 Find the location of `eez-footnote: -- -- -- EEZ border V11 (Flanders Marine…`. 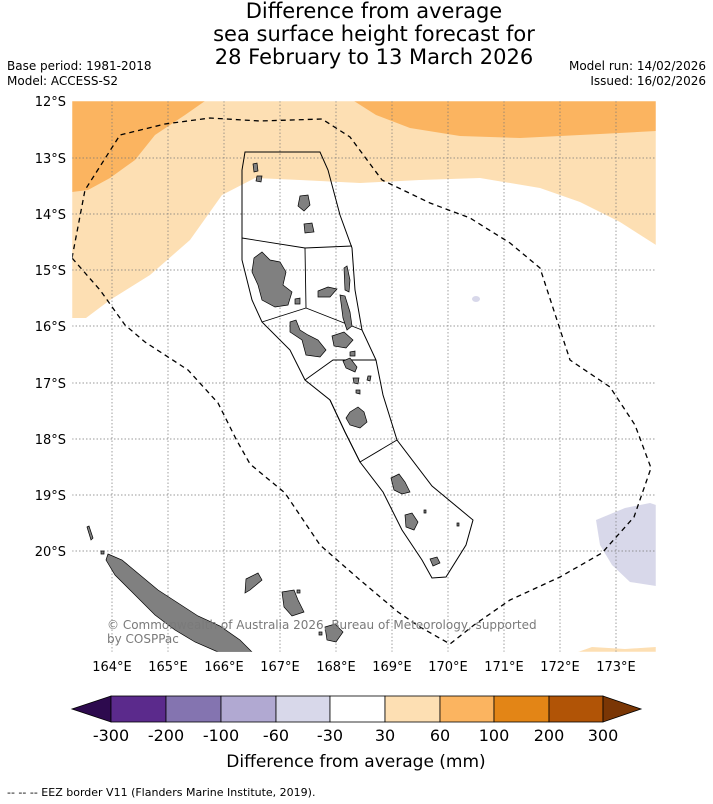

eez-footnote: -- -- -- EEZ border V11 (Flanders Marine… is located at coordinates (161, 792).